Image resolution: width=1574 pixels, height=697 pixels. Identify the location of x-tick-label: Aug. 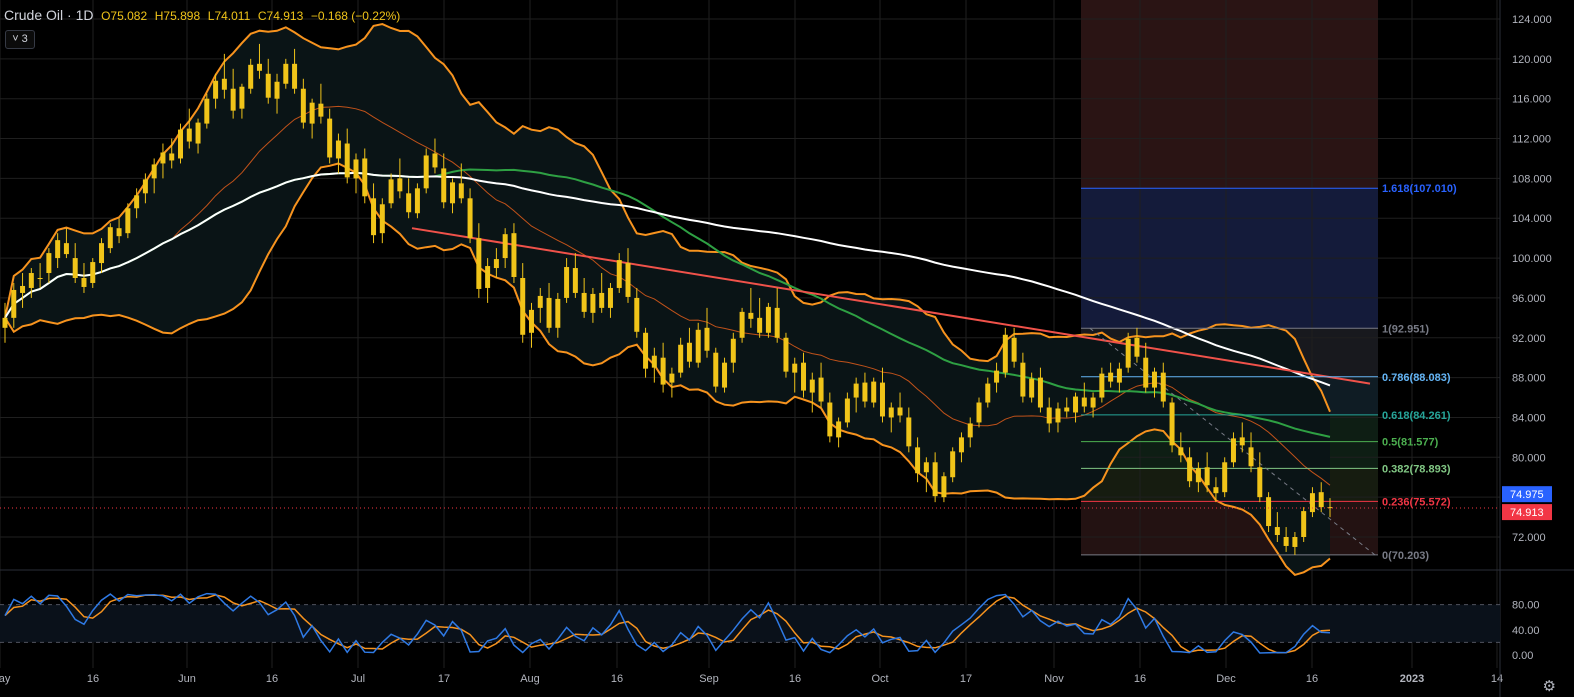
(530, 679).